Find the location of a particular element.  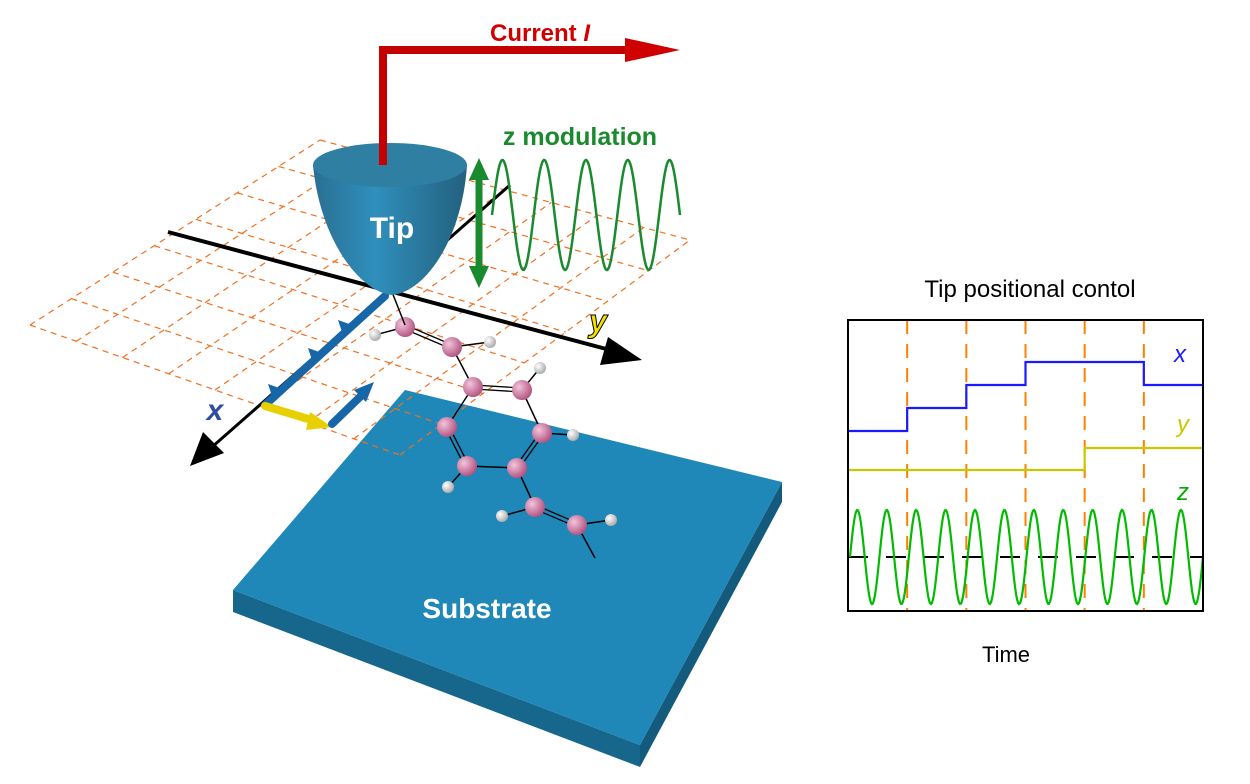

y-position-line is located at coordinates (1025, 459).